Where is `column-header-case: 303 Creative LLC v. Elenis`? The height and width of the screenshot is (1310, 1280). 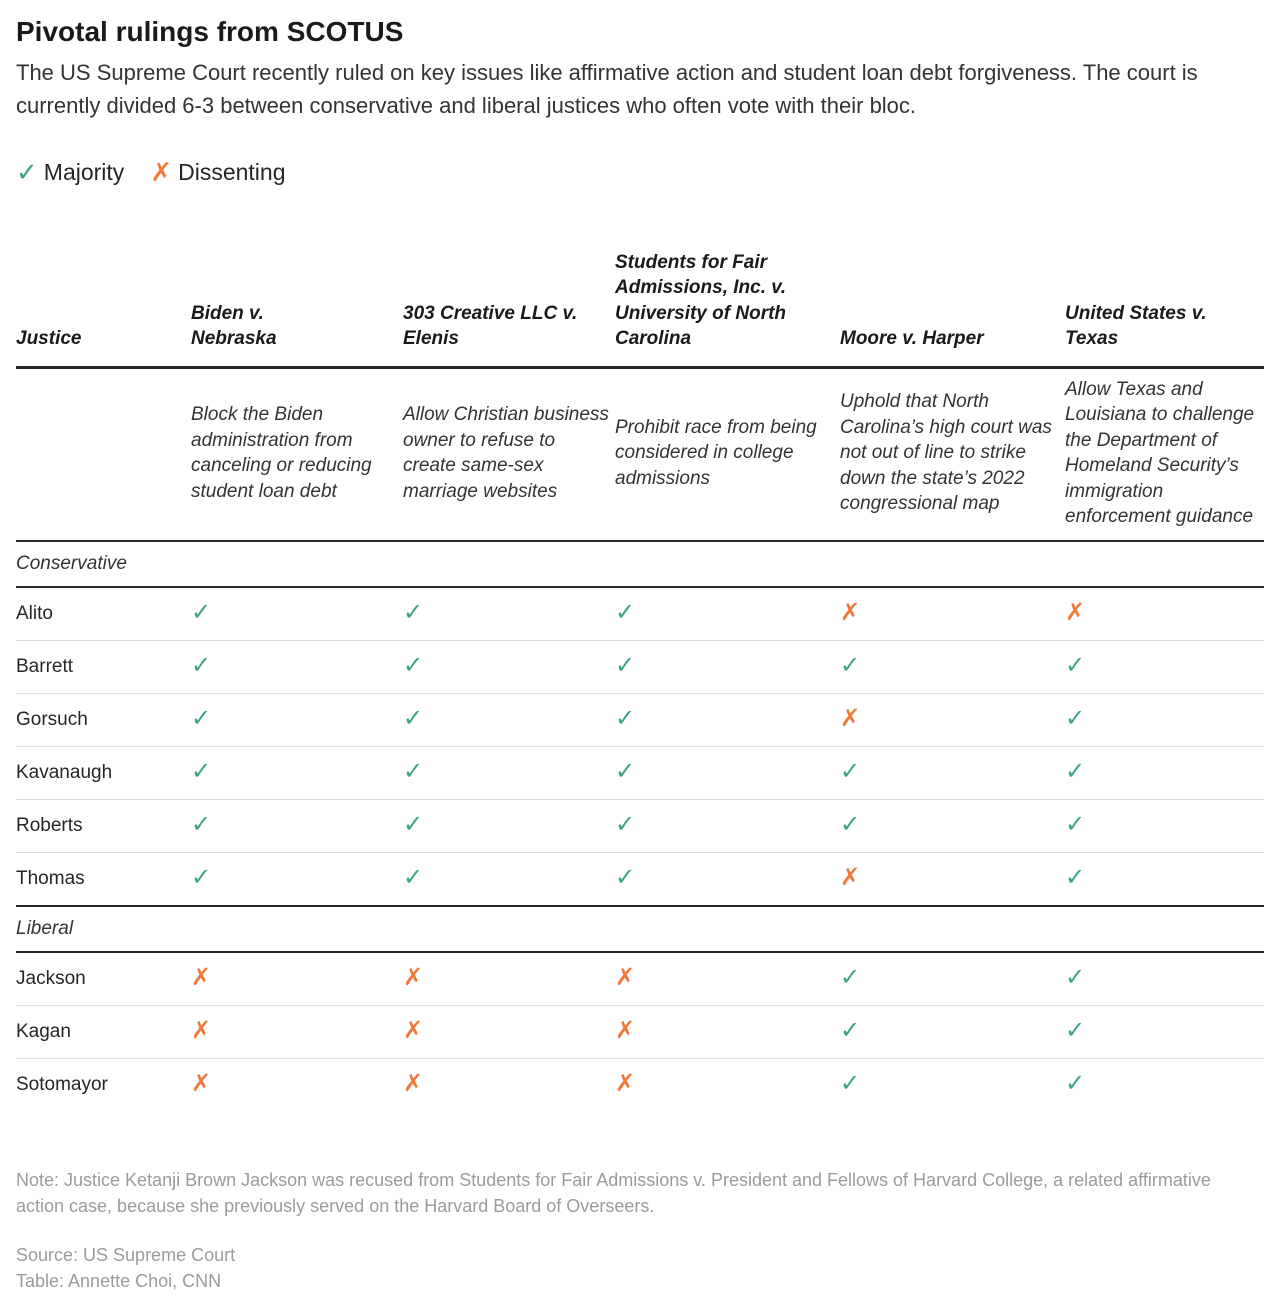 column-header-case: 303 Creative LLC v. Elenis is located at coordinates (490, 326).